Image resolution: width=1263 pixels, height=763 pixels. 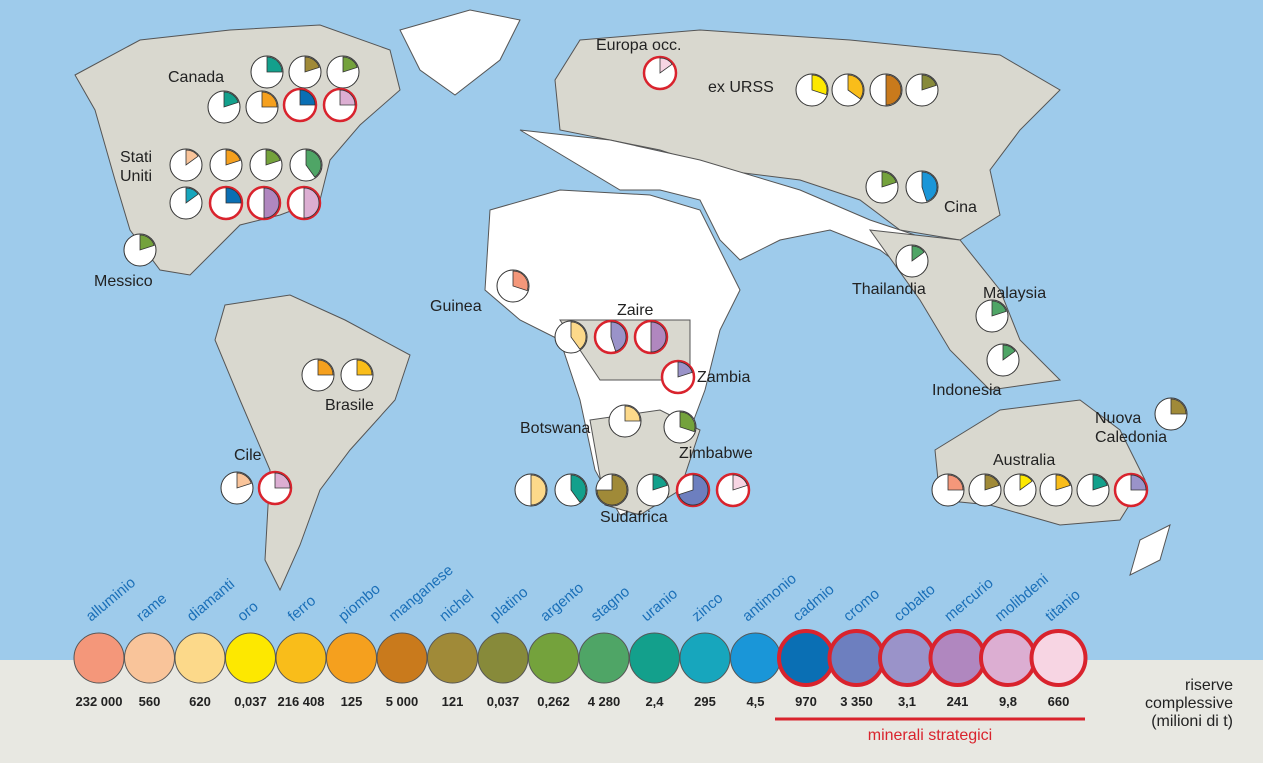 I want to click on region-label: Uniti, so click(x=136, y=176).